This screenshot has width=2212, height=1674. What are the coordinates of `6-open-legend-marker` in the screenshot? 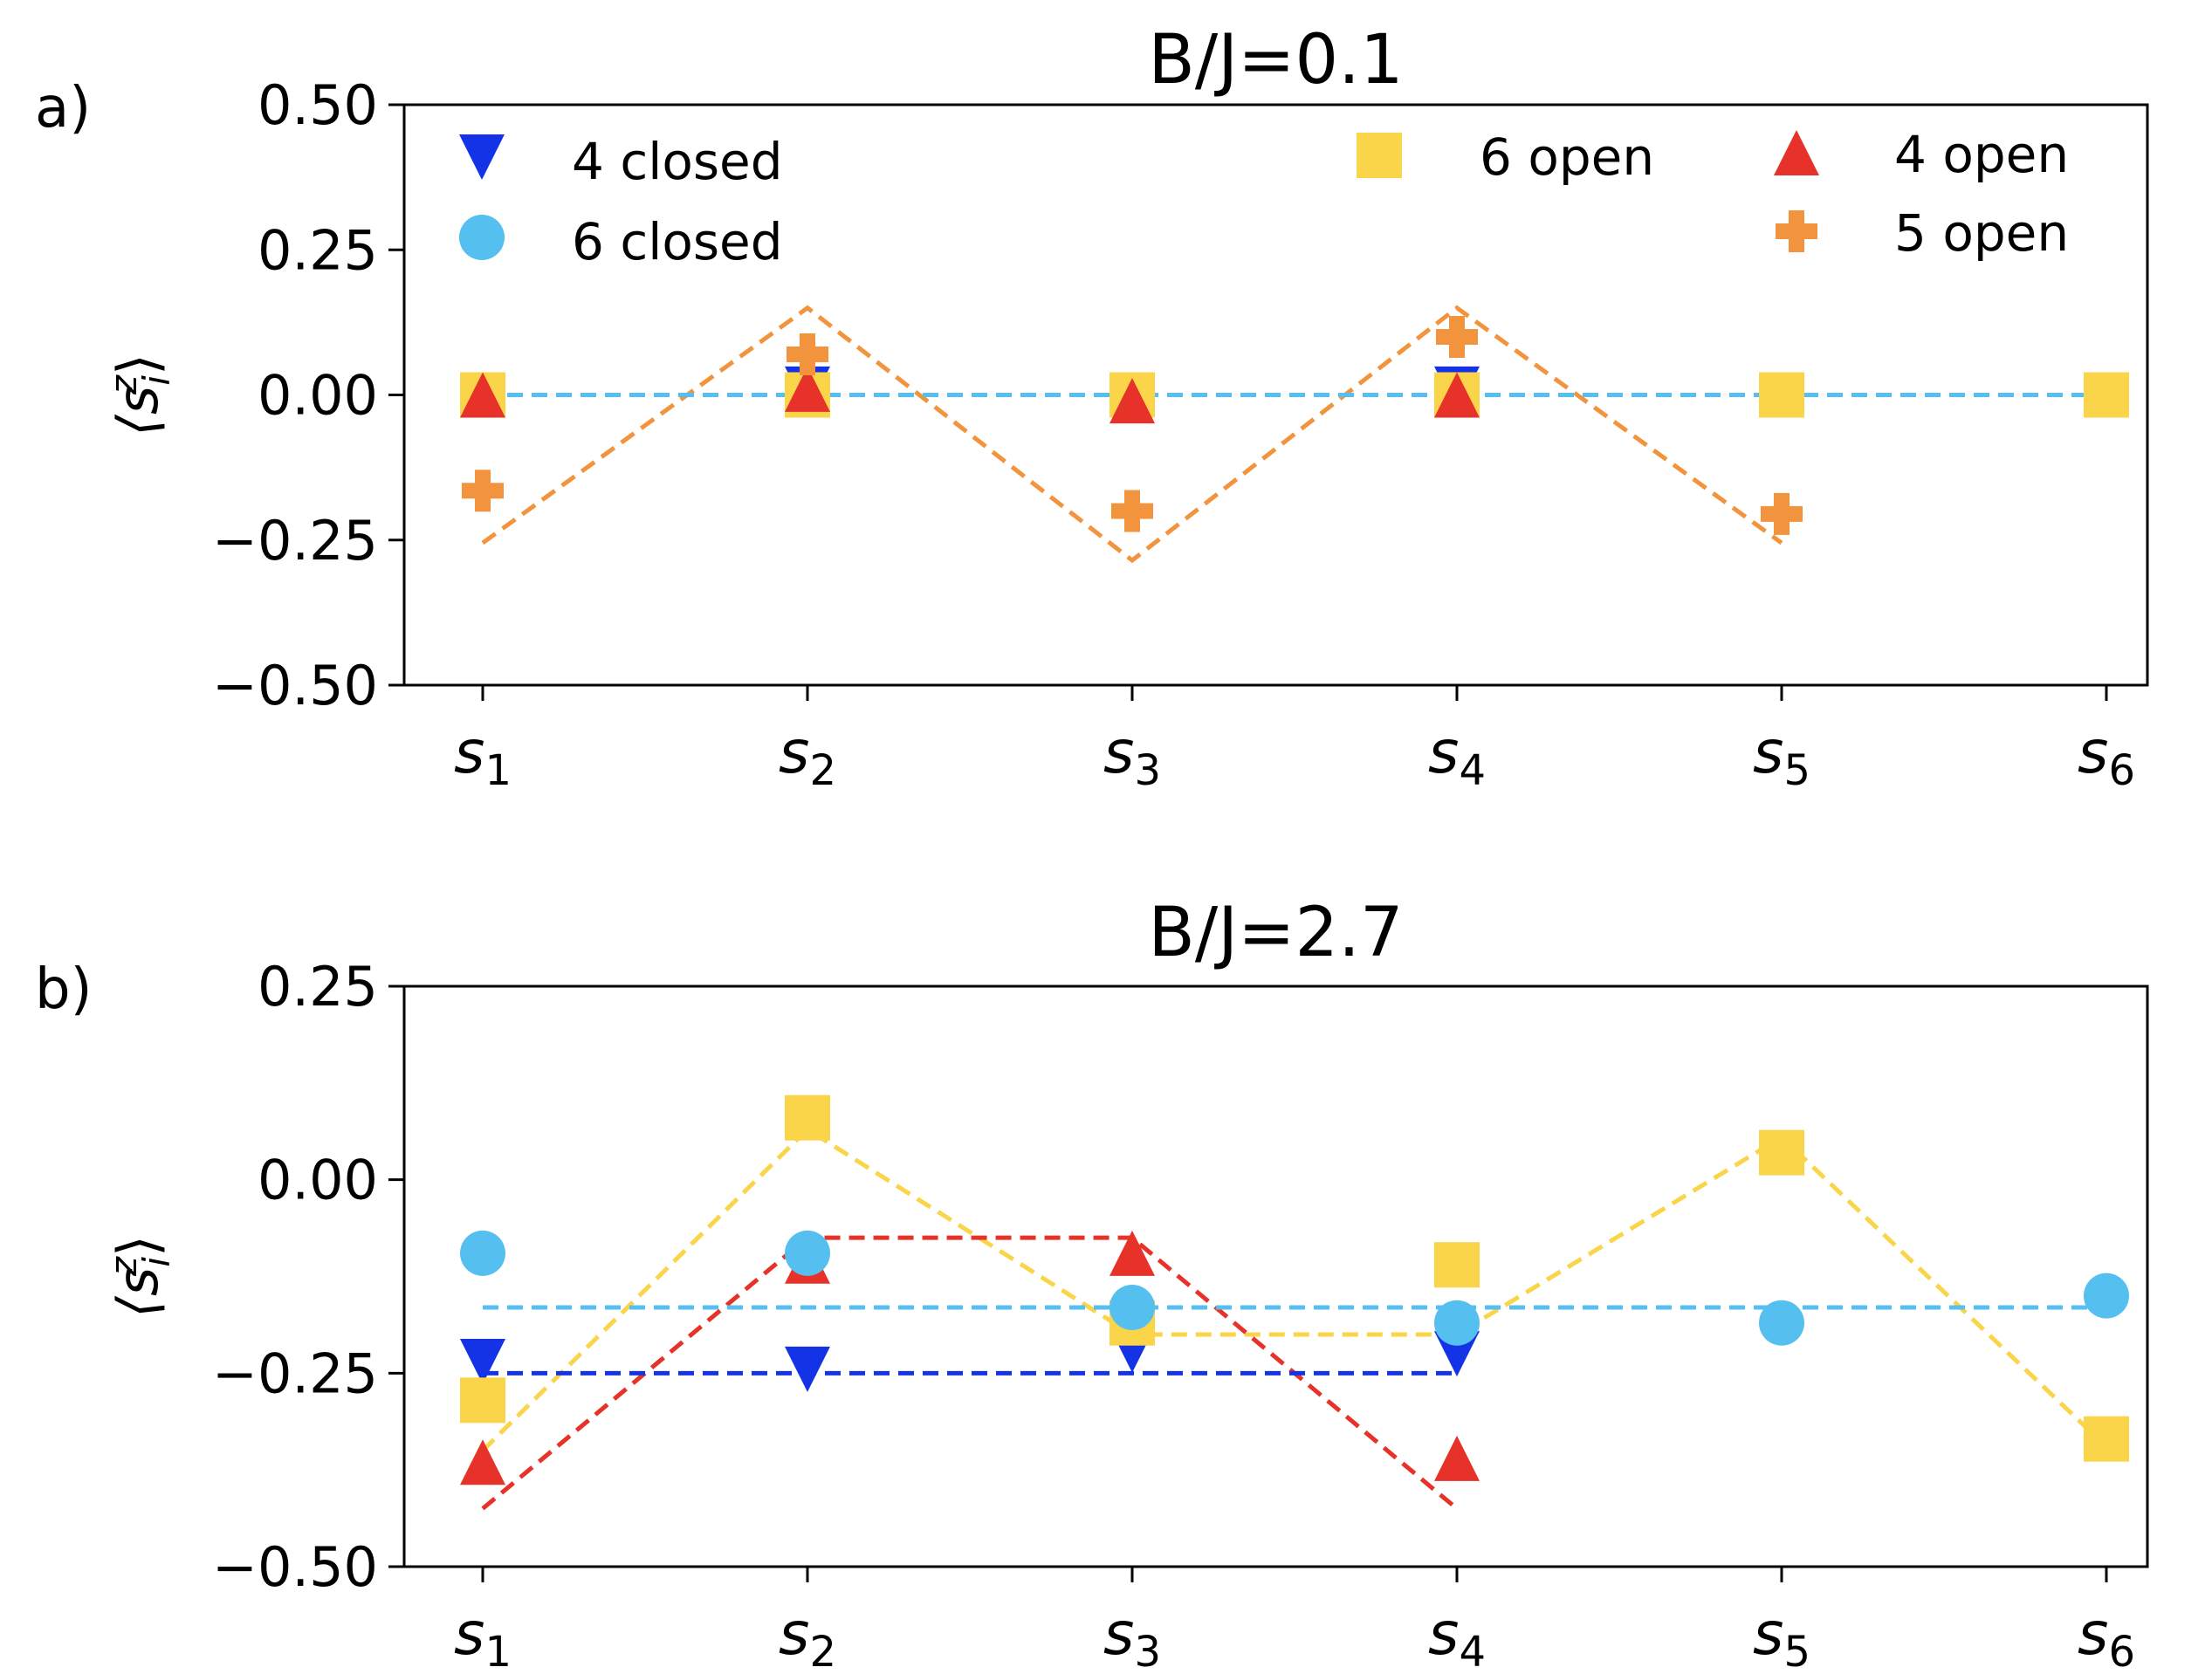 It's located at (1379, 155).